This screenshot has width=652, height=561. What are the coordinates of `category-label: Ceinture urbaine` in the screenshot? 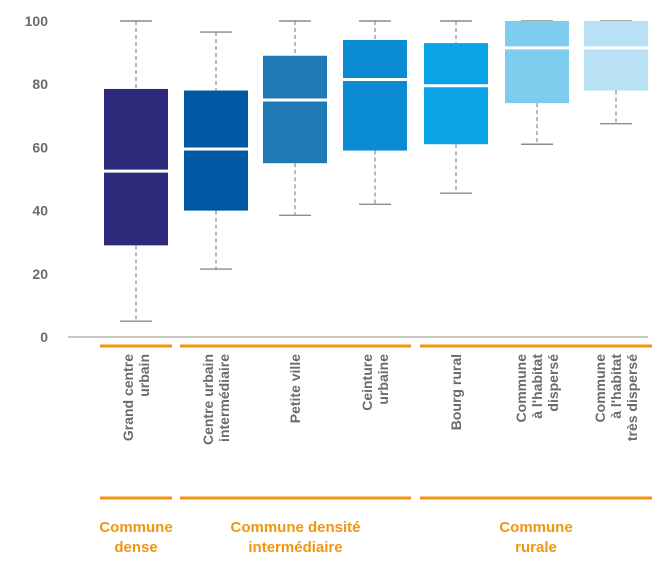 It's located at (375, 382).